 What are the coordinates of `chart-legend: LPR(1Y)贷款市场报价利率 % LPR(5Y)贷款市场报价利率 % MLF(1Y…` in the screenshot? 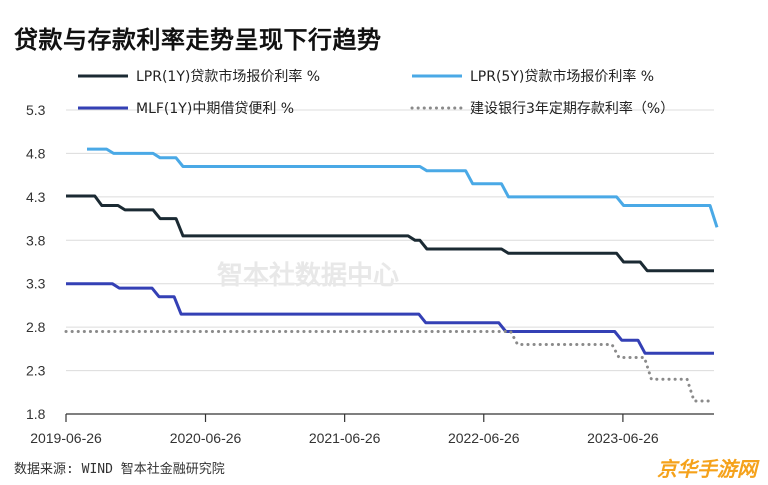 It's located at (376, 92).